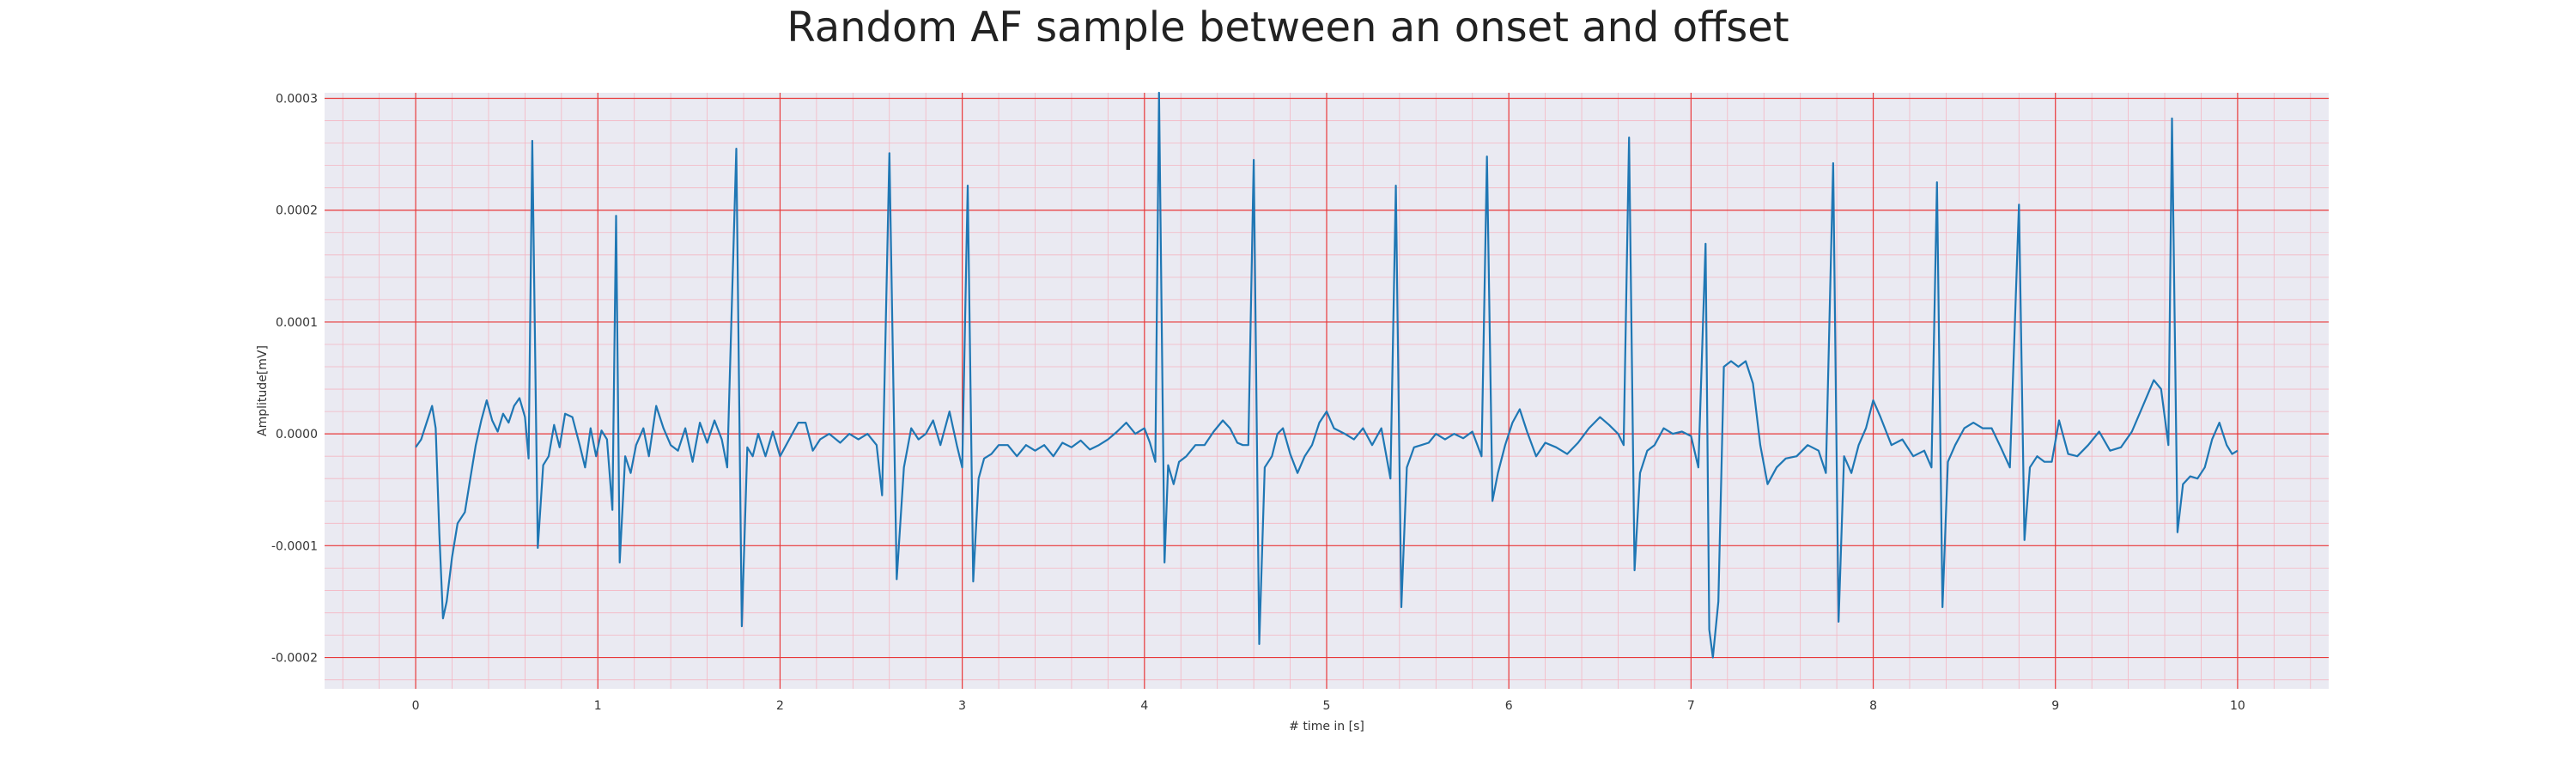 The height and width of the screenshot is (773, 2576). I want to click on x-tick-label: 0, so click(416, 706).